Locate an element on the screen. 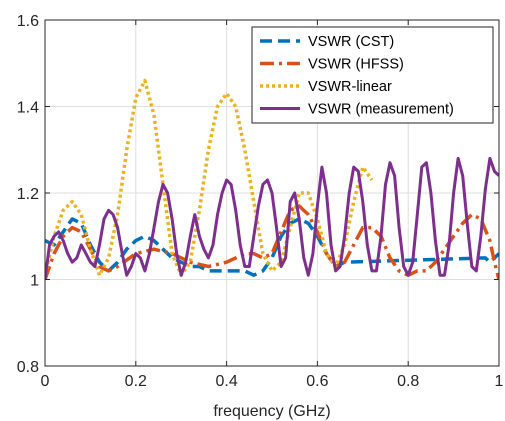 The width and height of the screenshot is (505, 421). y-tick-label: 1 is located at coordinates (34, 281).